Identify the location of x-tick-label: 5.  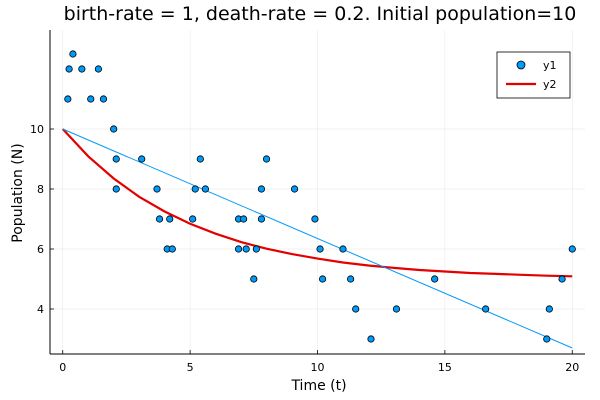
(190, 367).